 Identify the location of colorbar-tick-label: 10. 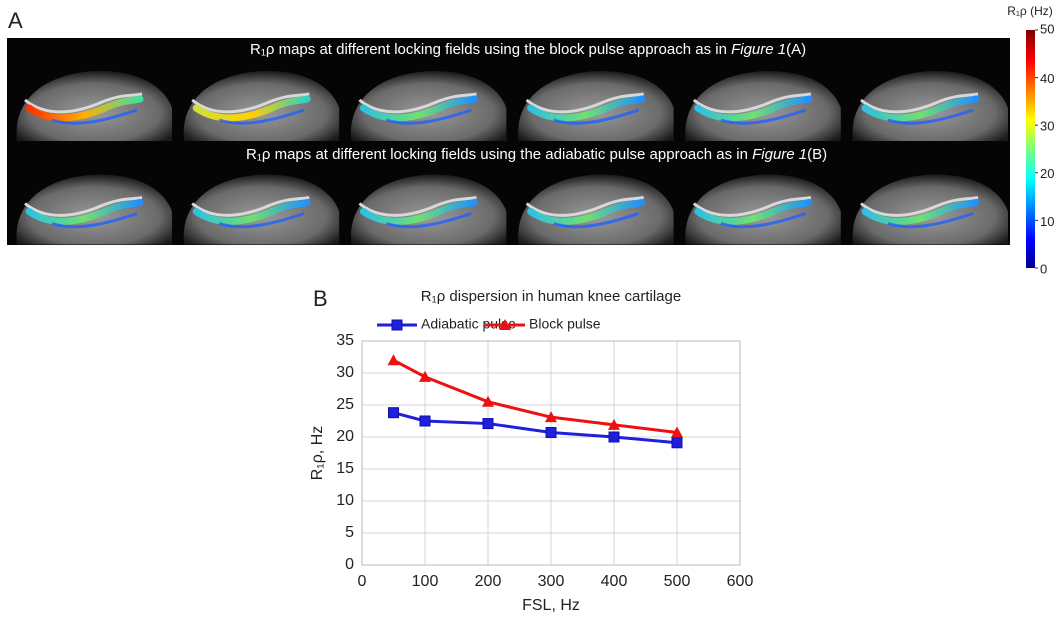
(1047, 221).